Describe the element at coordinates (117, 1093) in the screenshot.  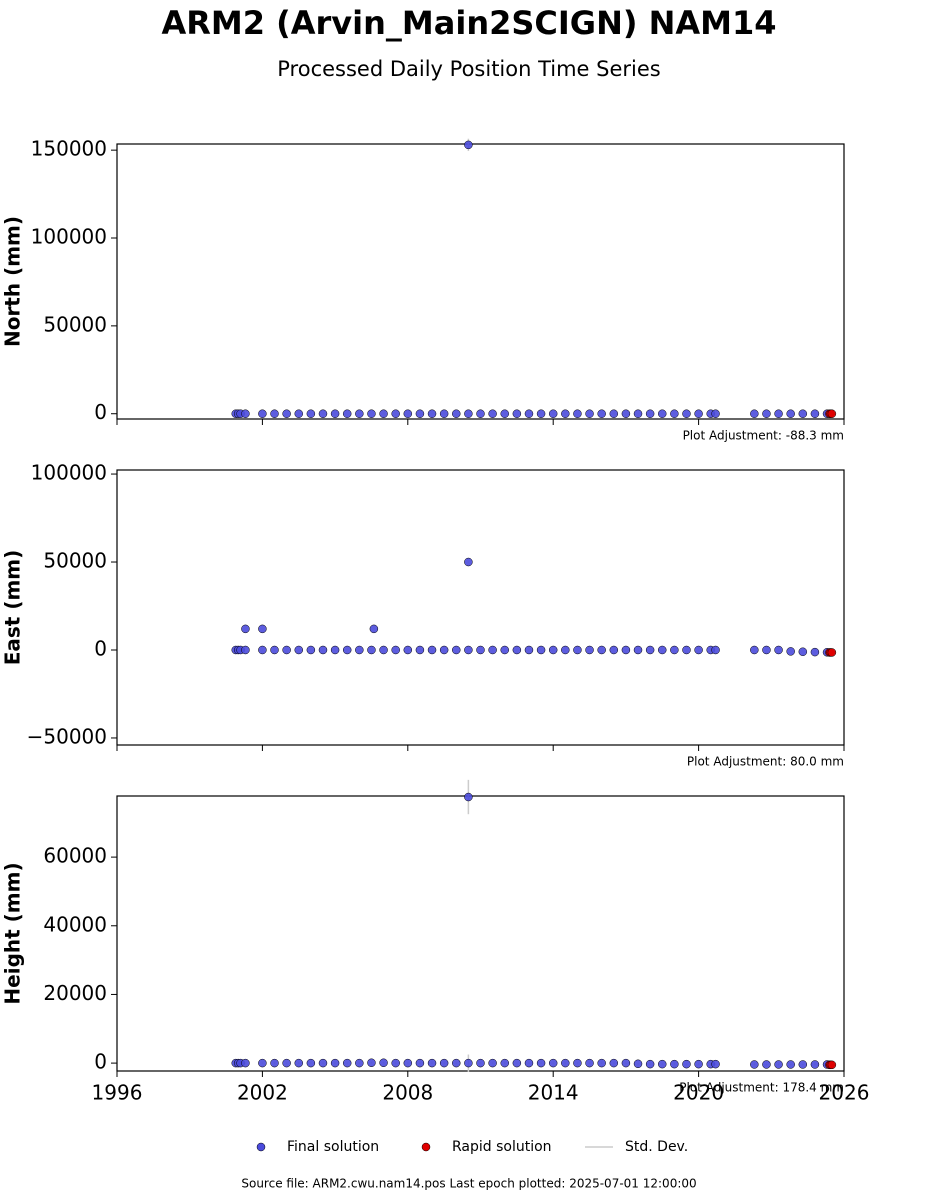
I see `x-tick-label: 1996` at that location.